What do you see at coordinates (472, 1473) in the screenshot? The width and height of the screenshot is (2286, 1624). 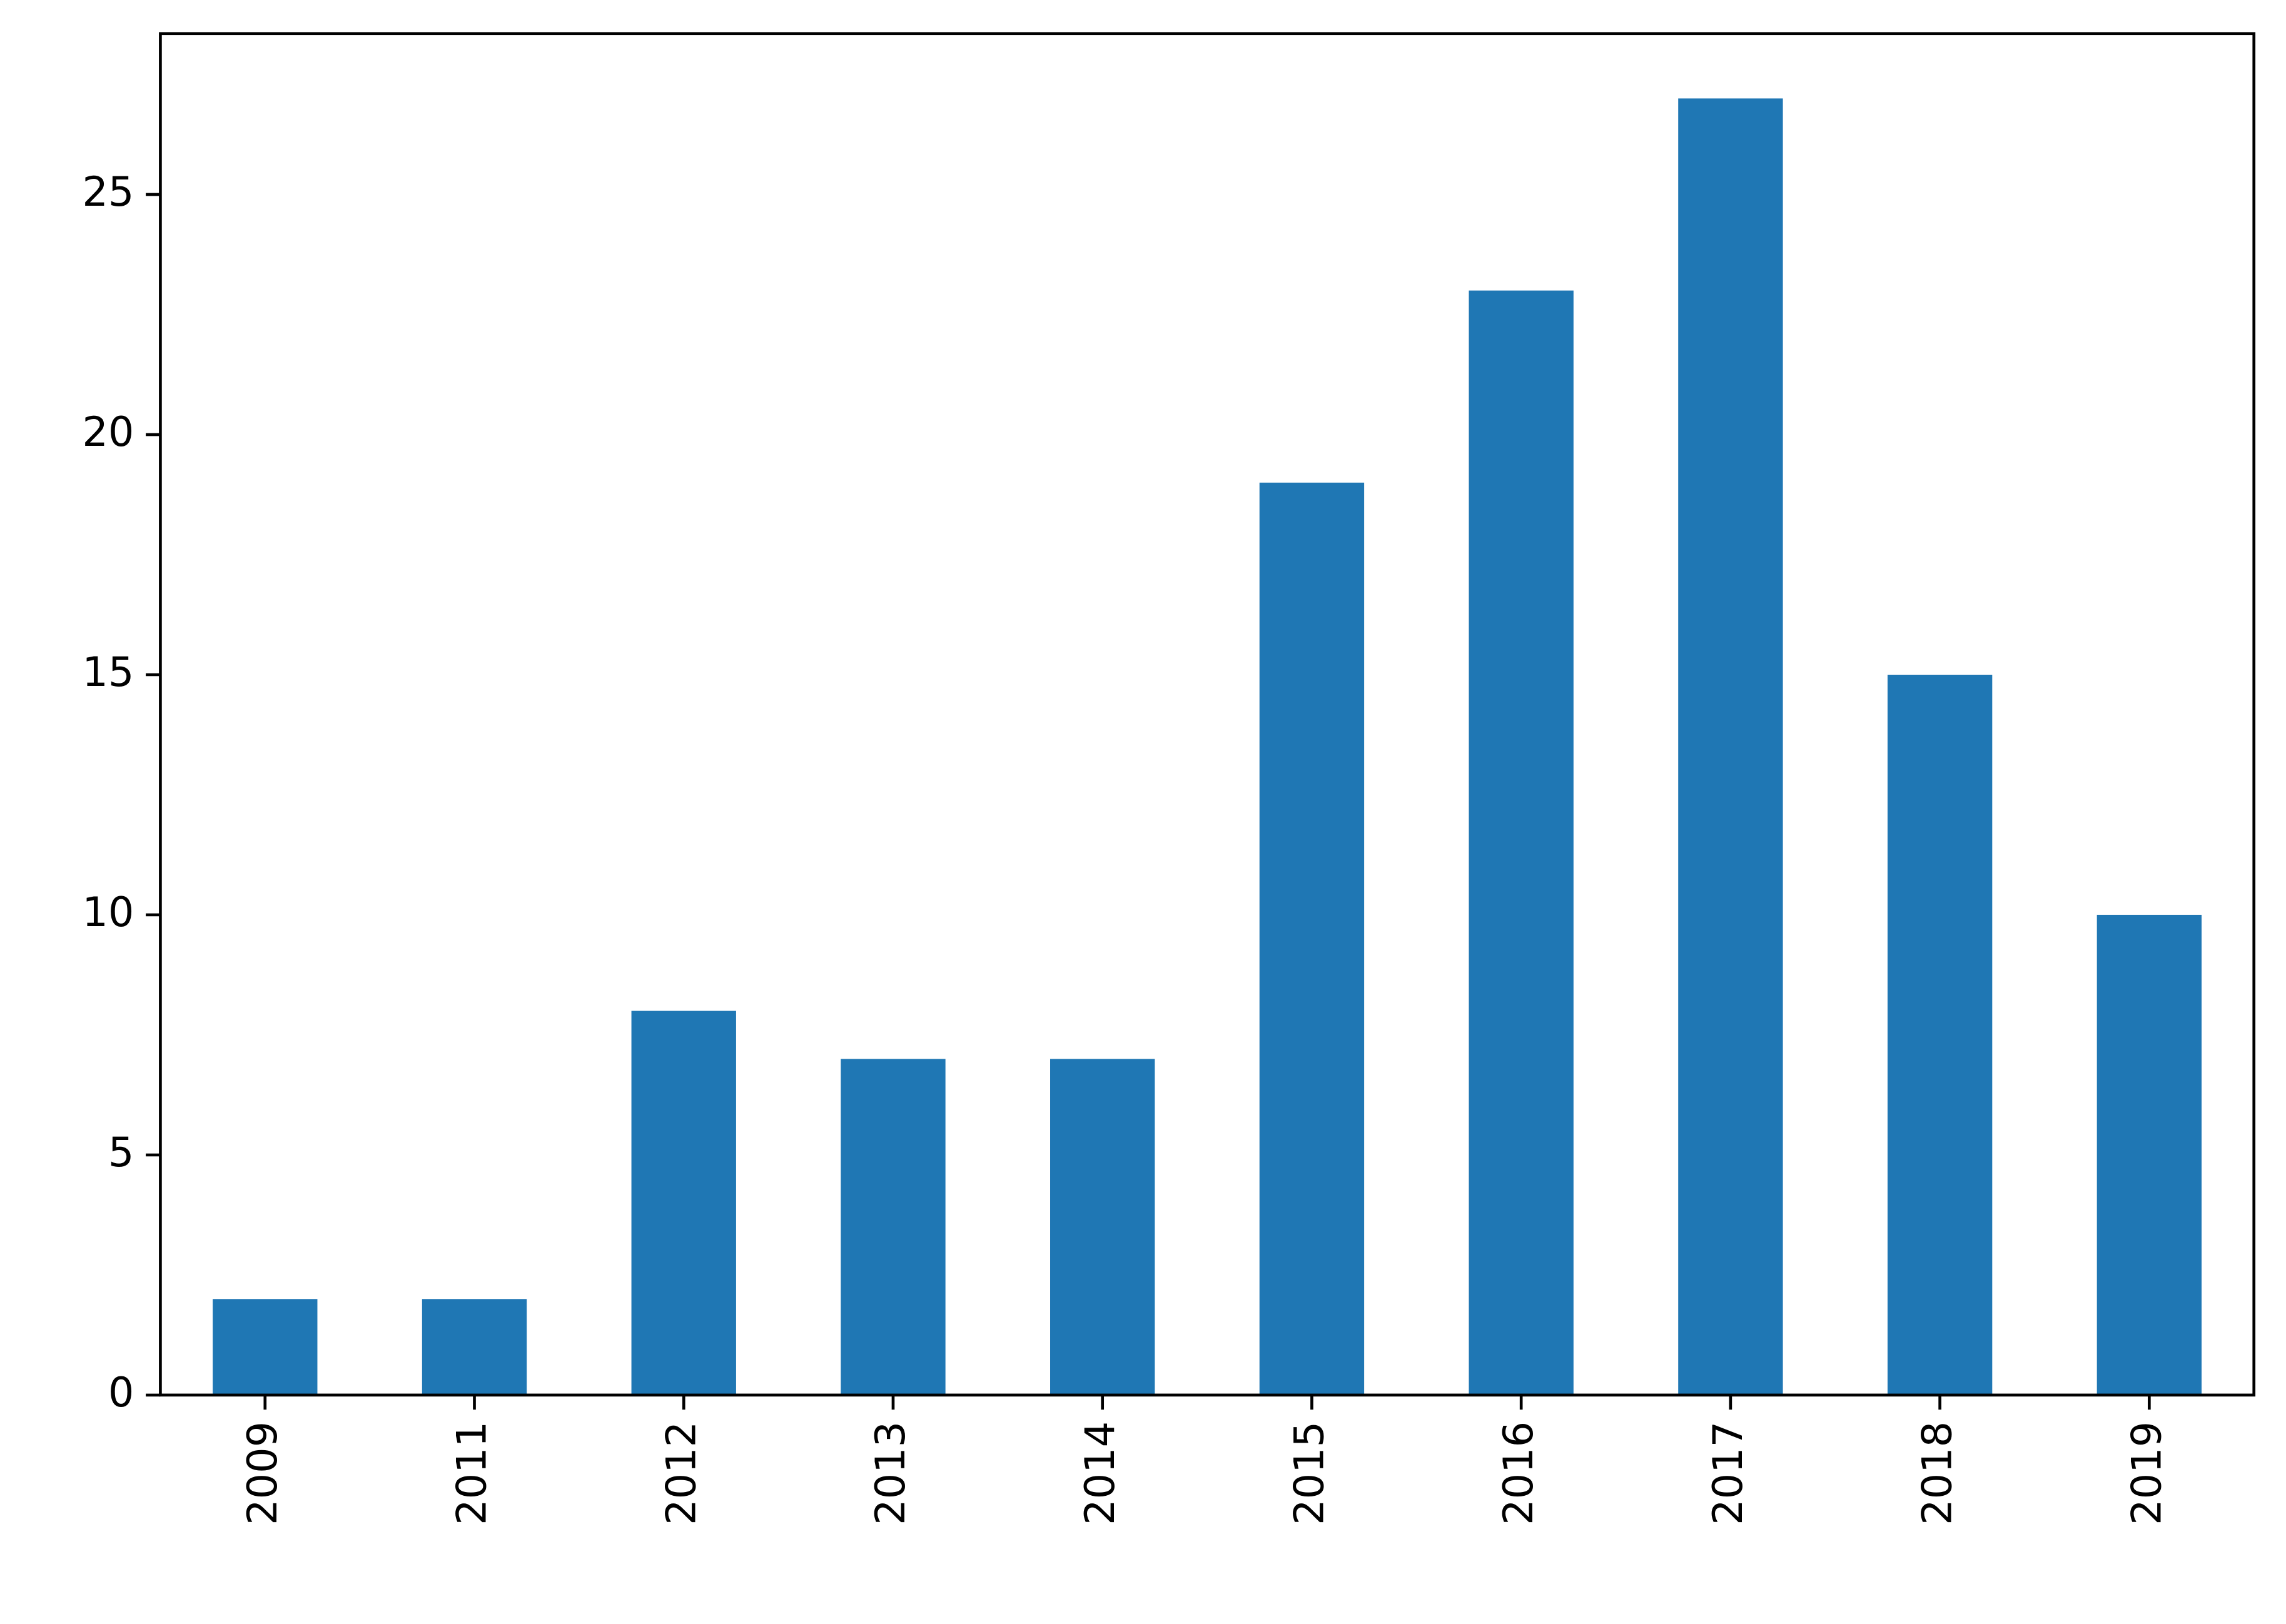 I see `x-tick-label: 2011` at bounding box center [472, 1473].